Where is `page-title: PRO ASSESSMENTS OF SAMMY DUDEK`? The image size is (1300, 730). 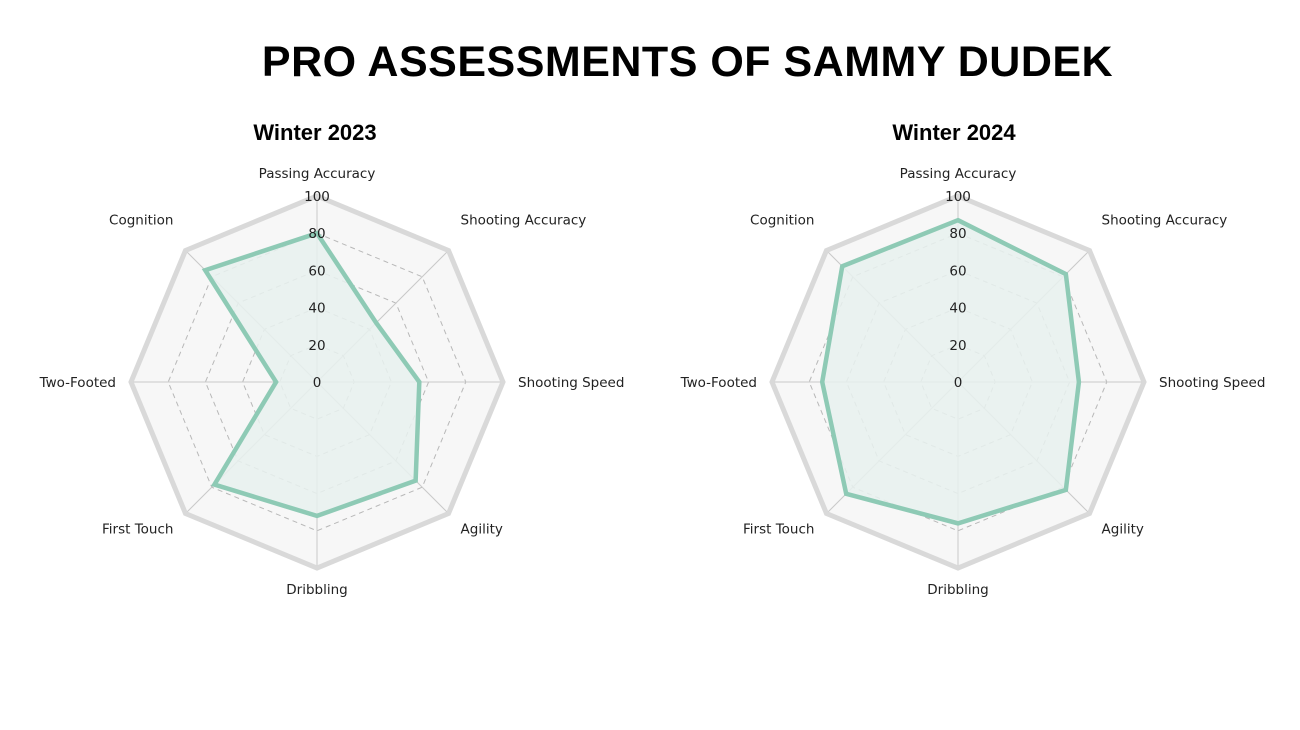
page-title: PRO ASSESSMENTS OF SAMMY DUDEK is located at coordinates (687, 62).